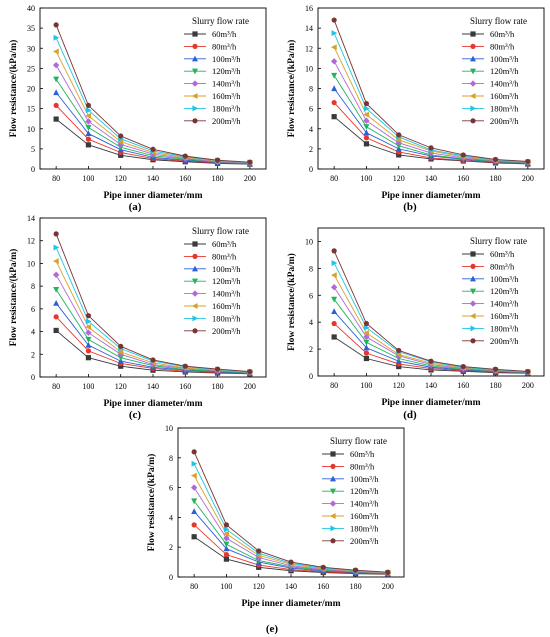 This screenshot has width=550, height=637. I want to click on y-tick-label: 14, so click(309, 28).